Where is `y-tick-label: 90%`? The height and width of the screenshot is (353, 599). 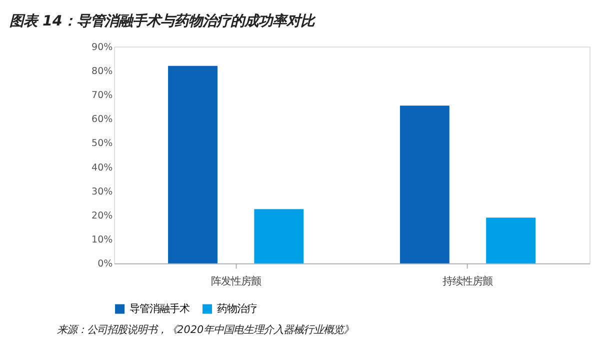
y-tick-label: 90% is located at coordinates (102, 47).